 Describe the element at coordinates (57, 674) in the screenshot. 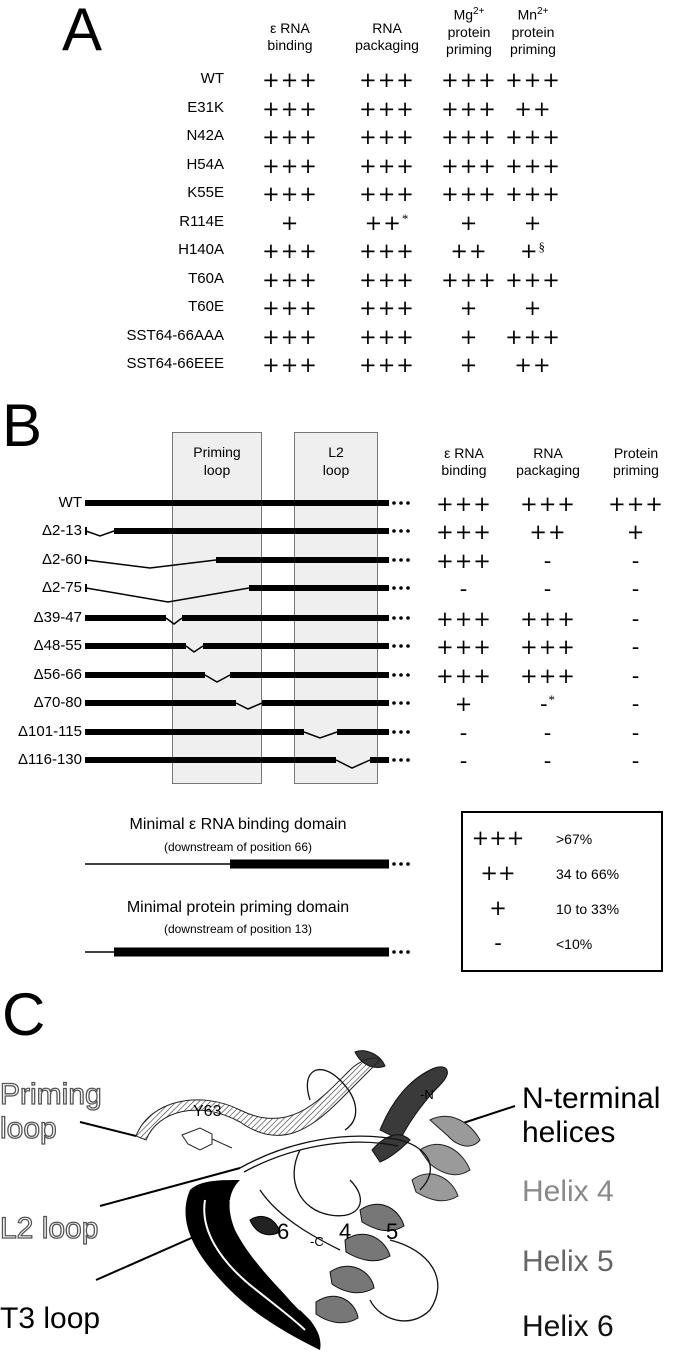

I see `construct-name: Δ56-66` at that location.